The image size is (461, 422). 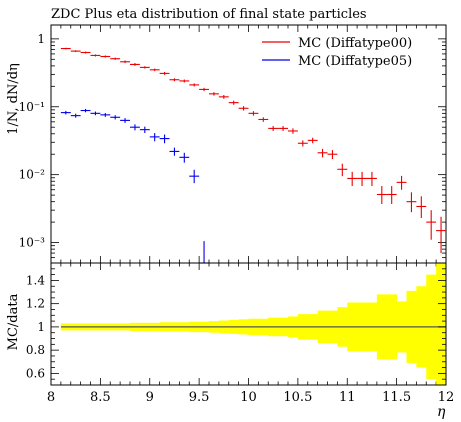 I want to click on x-tick-label: 10.5, so click(x=297, y=397).